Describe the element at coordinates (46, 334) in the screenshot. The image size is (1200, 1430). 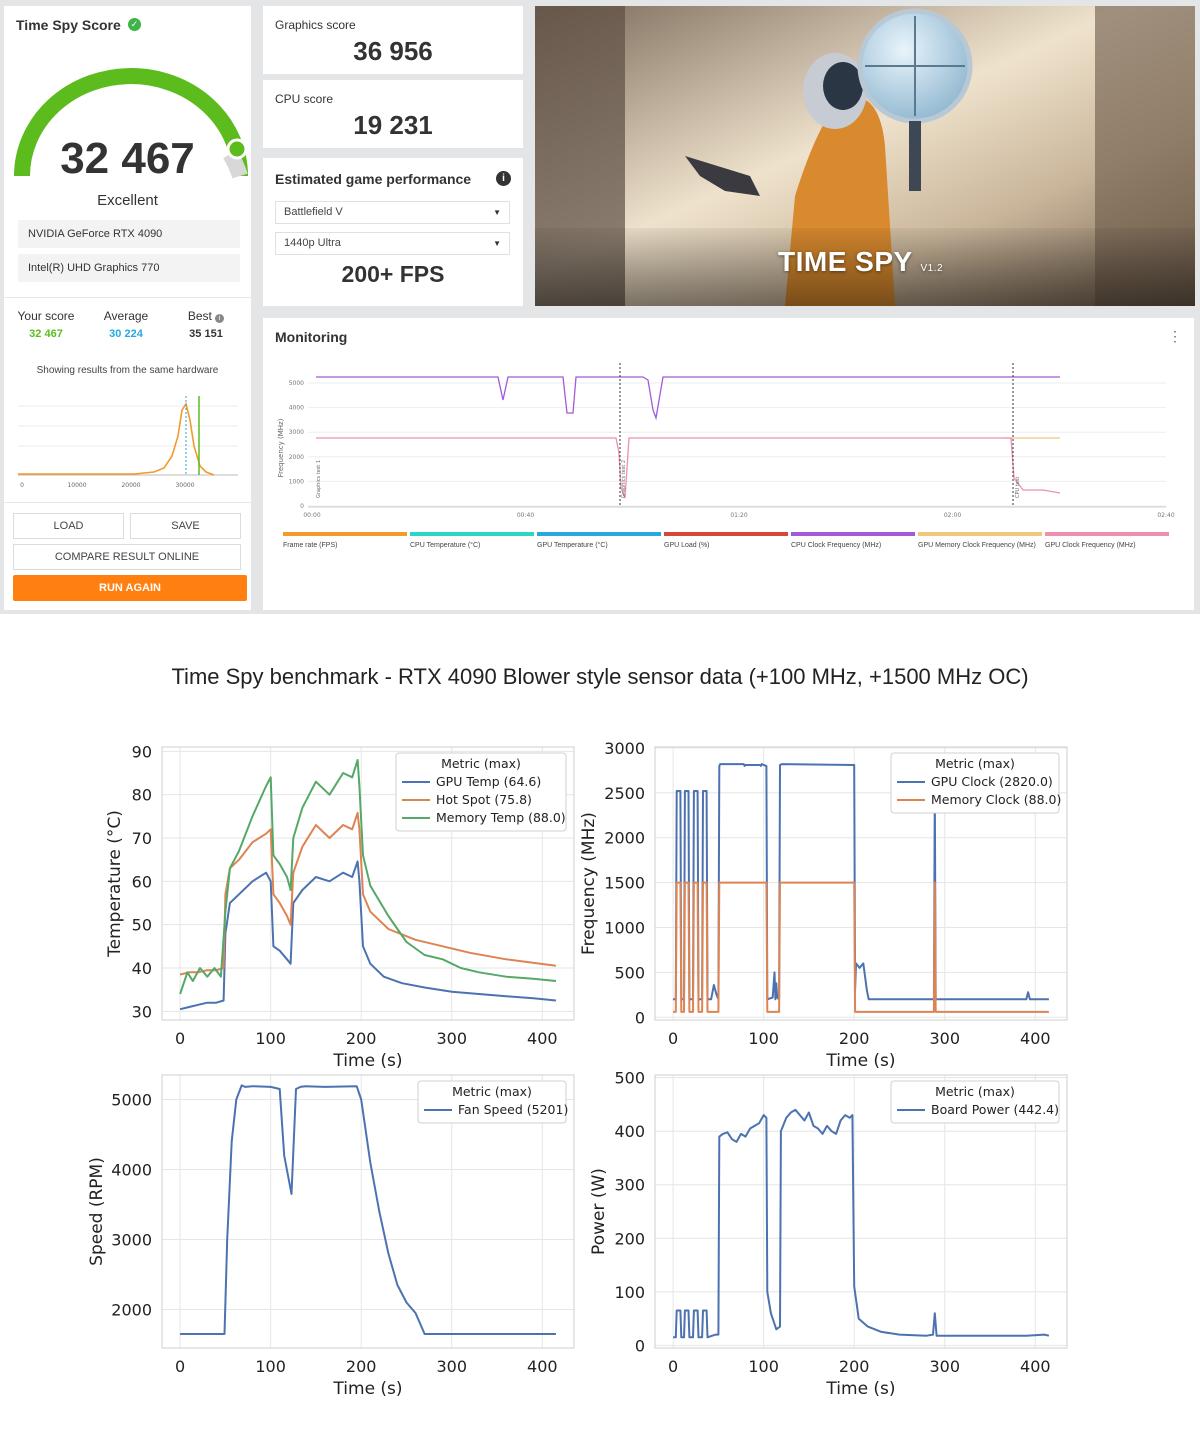
I see `your-score-value: 32 467` at that location.